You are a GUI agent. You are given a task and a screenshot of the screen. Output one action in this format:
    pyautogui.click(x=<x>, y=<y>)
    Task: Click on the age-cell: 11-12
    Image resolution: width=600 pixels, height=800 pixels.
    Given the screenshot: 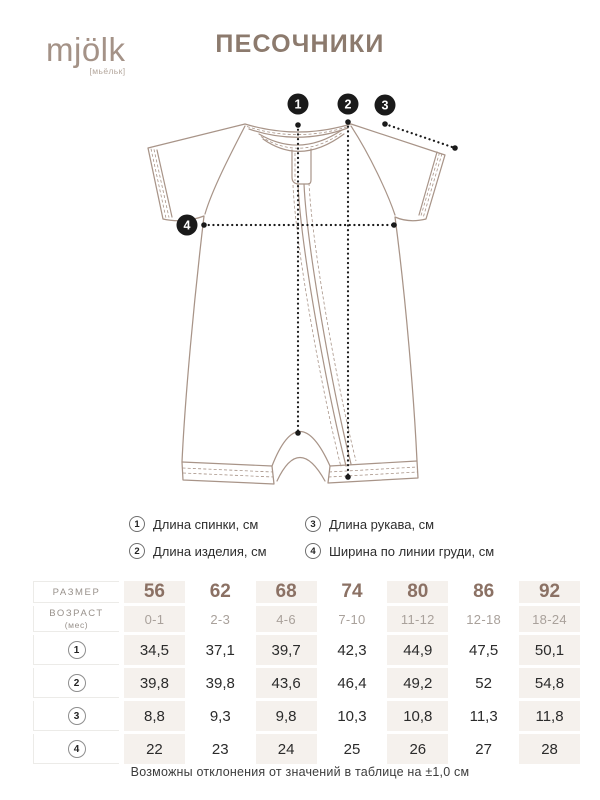 What is the action you would take?
    pyautogui.click(x=418, y=619)
    